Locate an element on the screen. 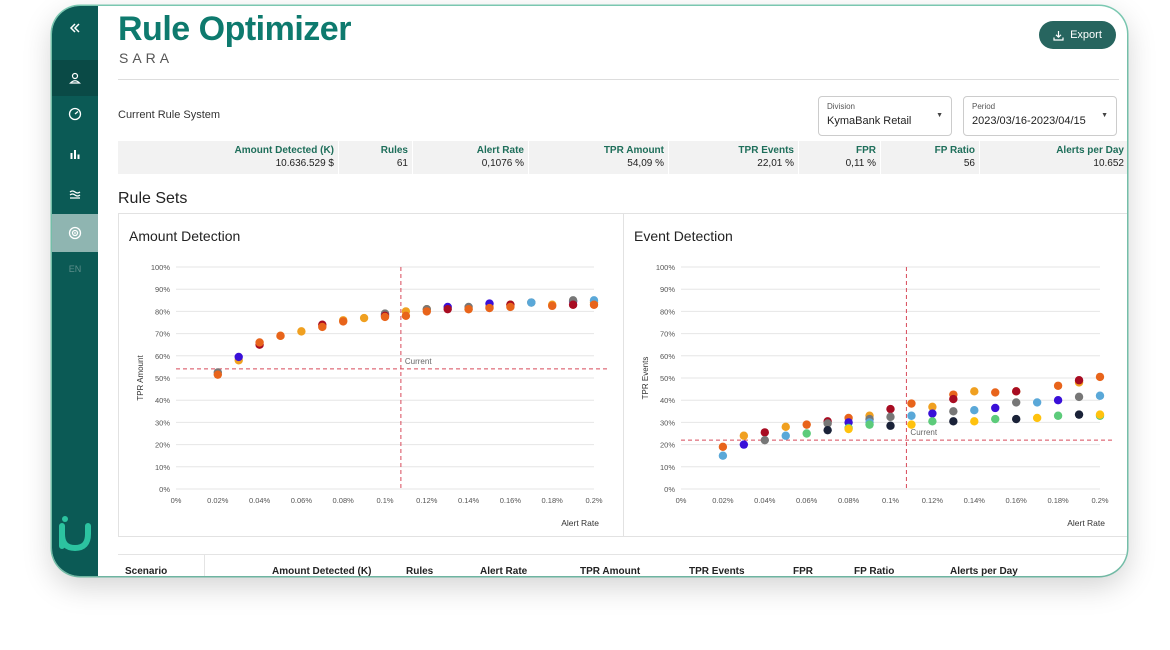 This screenshot has width=1170, height=650. y-tick-label: 40% is located at coordinates (667, 400).